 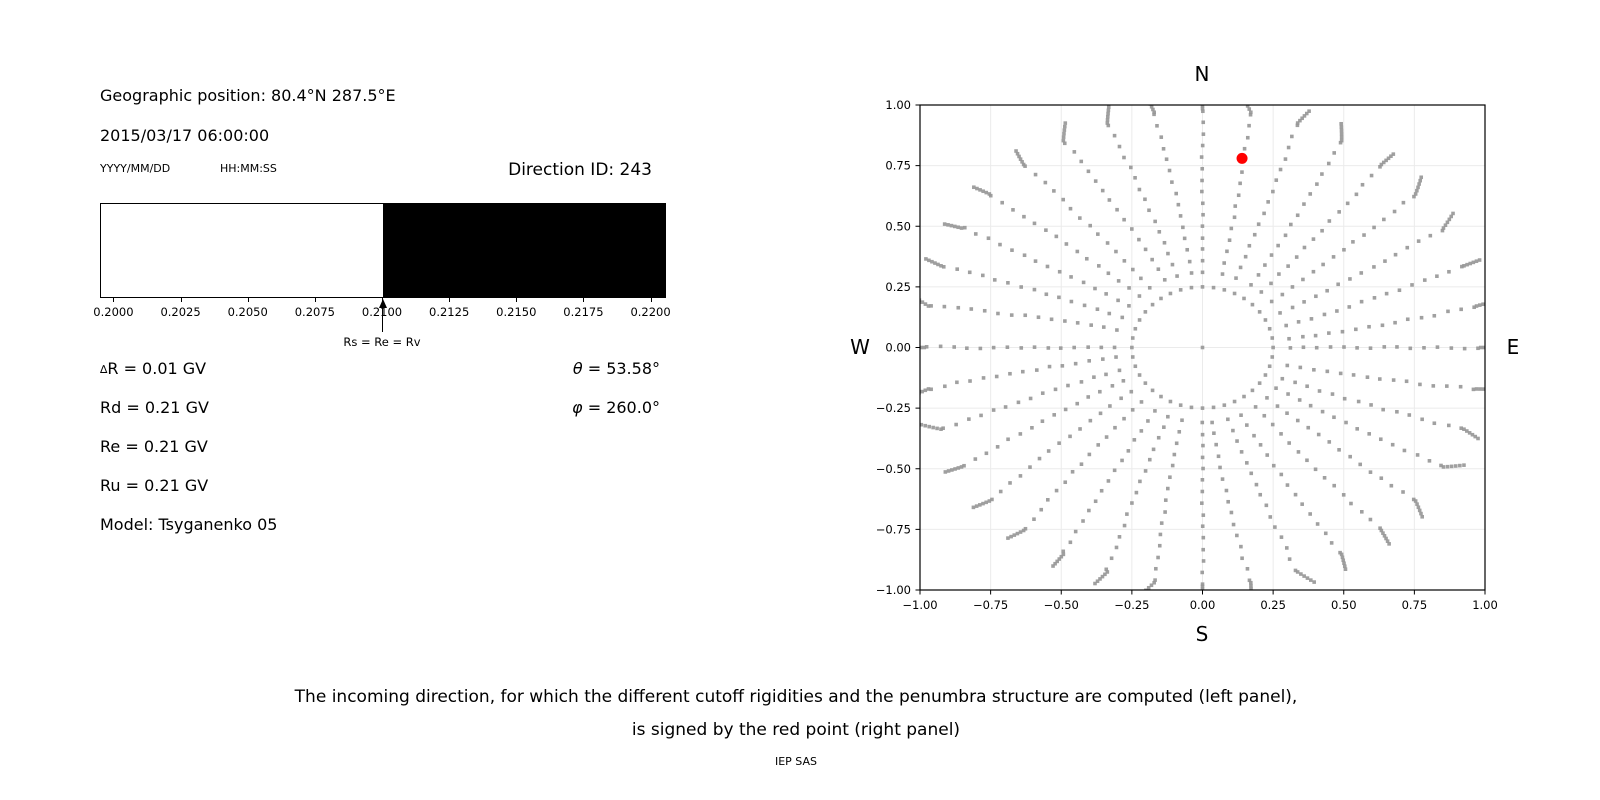 What do you see at coordinates (1202, 74) in the screenshot?
I see `compass-north-label: N` at bounding box center [1202, 74].